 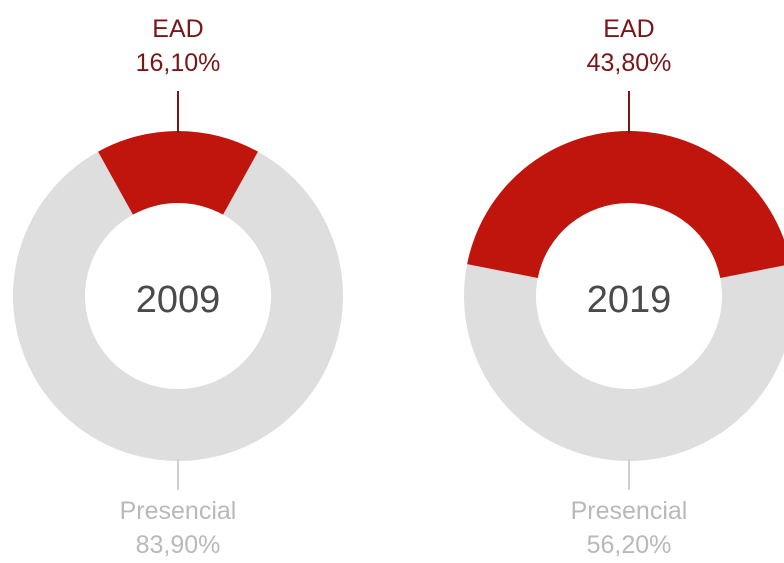 I want to click on center-year-label: 2009, so click(x=178, y=300).